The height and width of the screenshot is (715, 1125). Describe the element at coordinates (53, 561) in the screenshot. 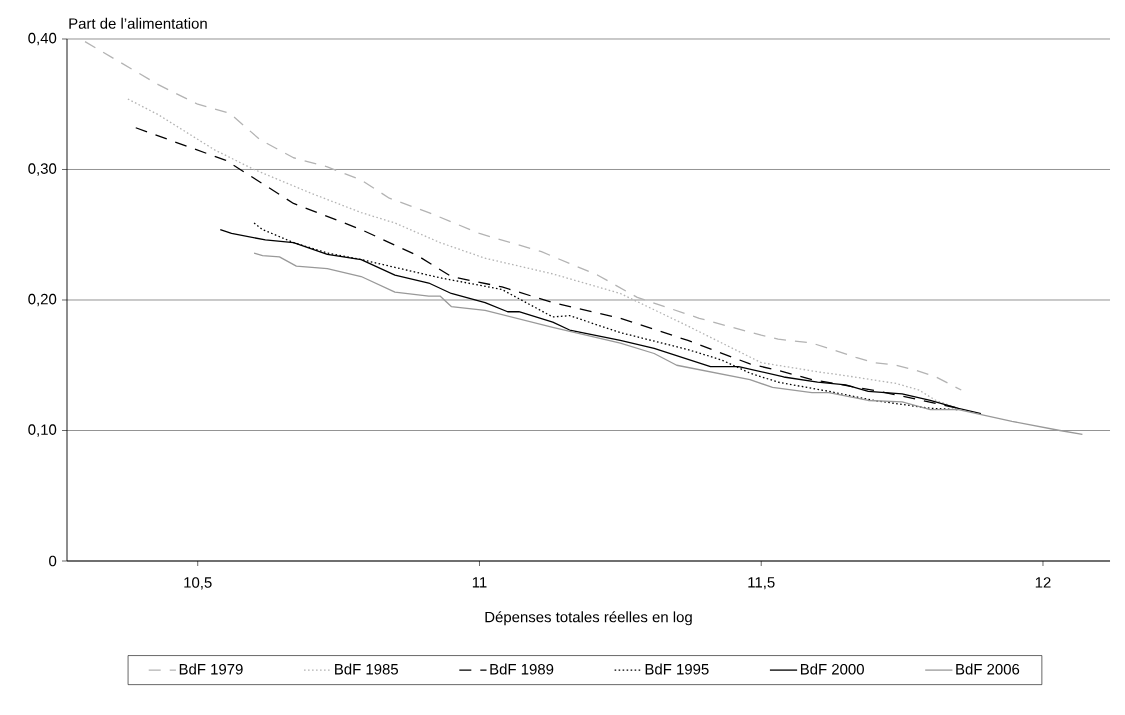

I see `y-tick-label: 0` at that location.